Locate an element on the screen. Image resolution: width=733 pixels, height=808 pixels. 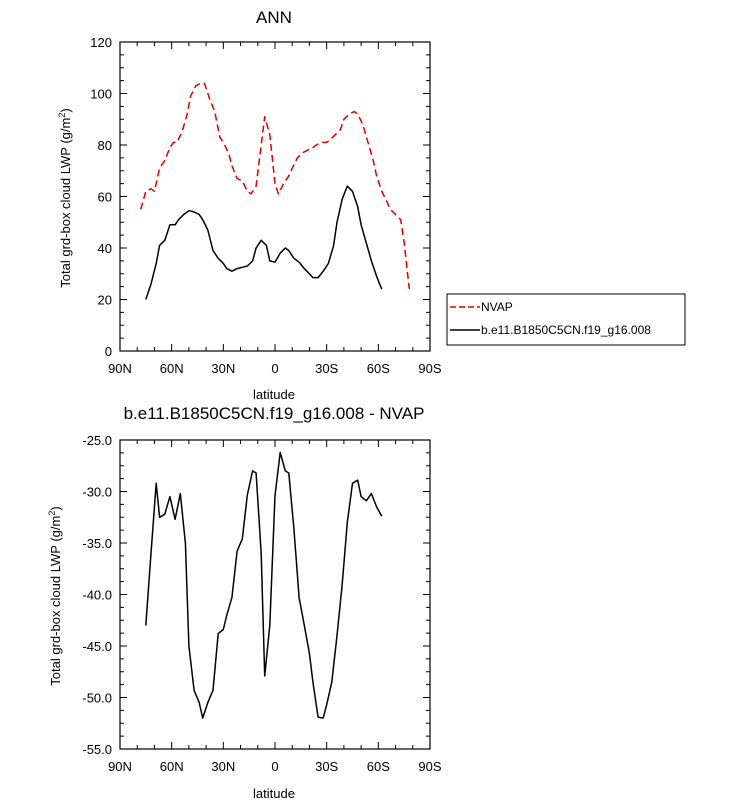
p2-x-tick-label: 90N is located at coordinates (120, 766).